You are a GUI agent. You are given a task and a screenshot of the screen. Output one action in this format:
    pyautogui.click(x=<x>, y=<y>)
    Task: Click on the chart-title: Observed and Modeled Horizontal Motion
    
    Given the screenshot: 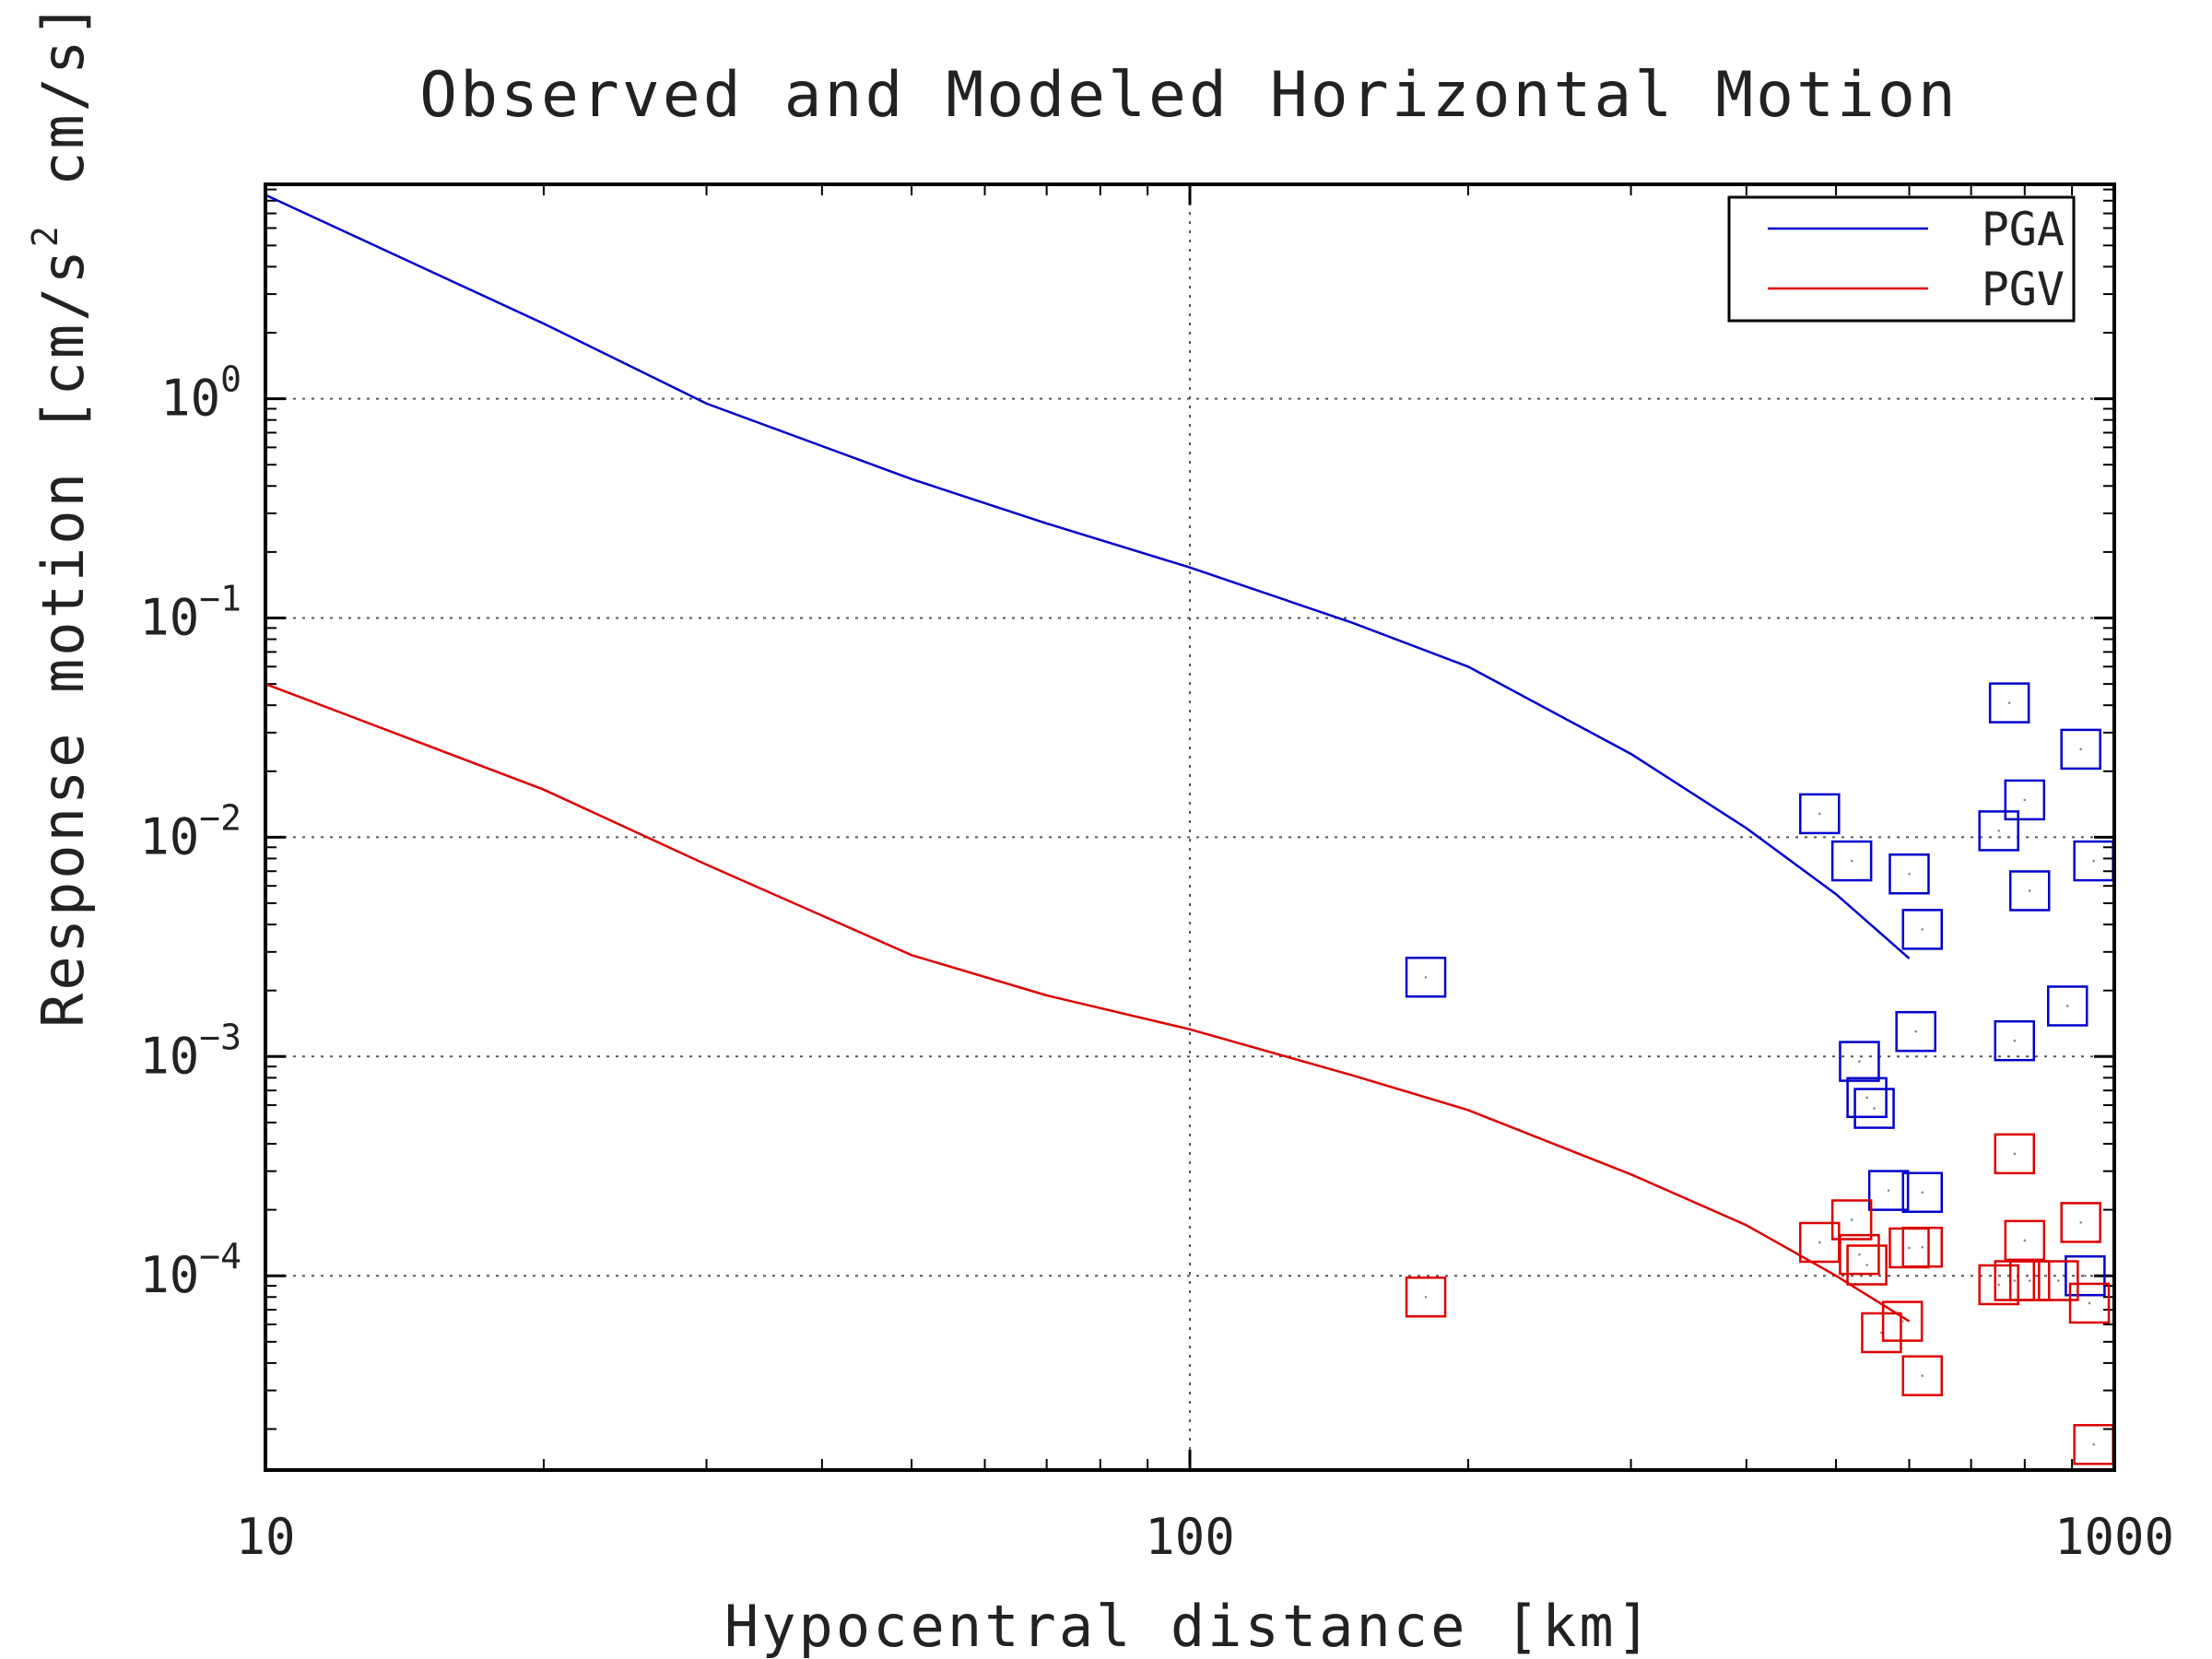 What is the action you would take?
    pyautogui.click(x=1189, y=95)
    